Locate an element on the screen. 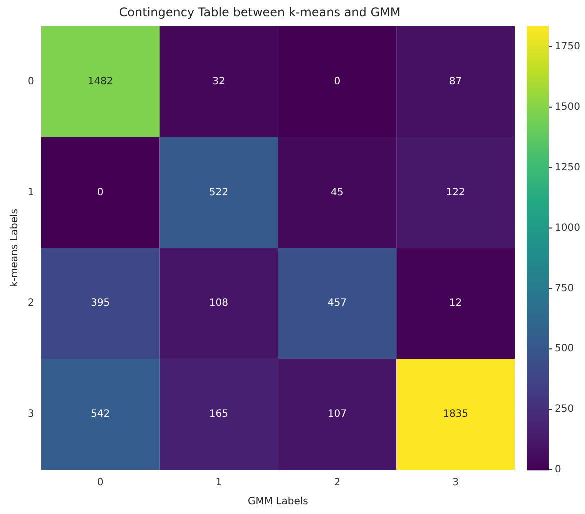 Image resolution: width=585 pixels, height=514 pixels. color-bar-label: 250 is located at coordinates (564, 410).